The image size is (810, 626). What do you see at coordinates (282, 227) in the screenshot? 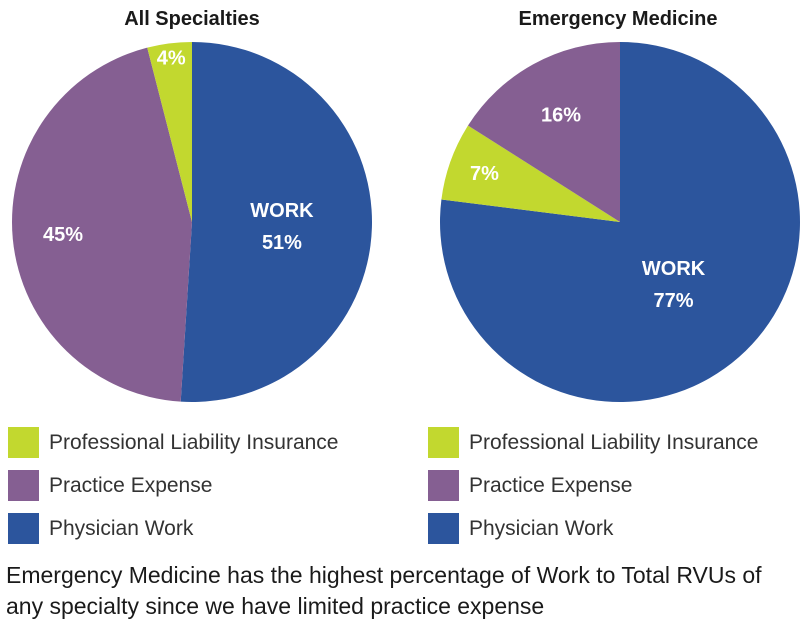
I see `slice-label: WORK 51%` at bounding box center [282, 227].